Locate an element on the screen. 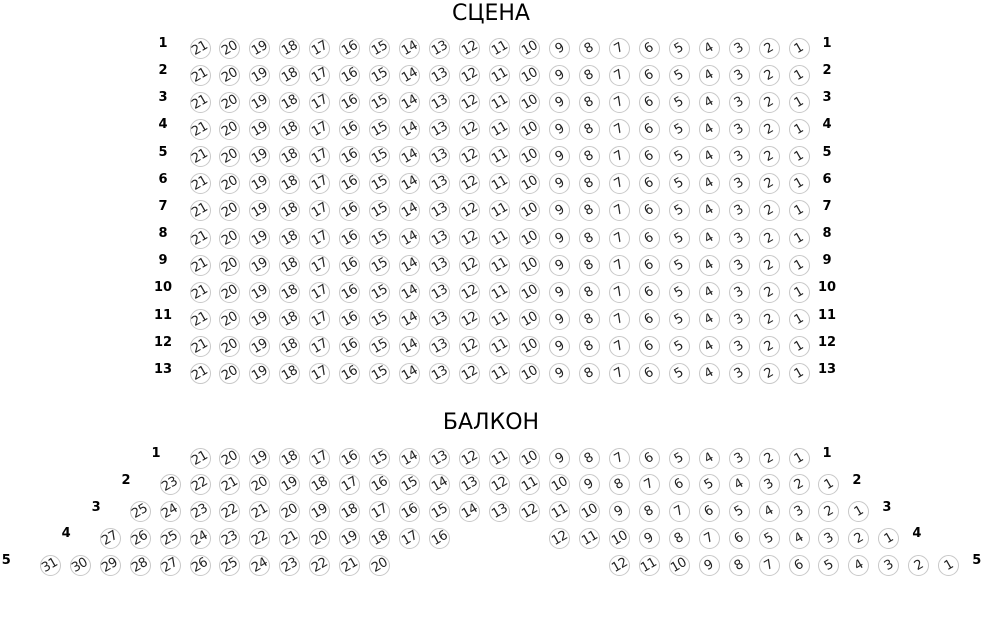  balcony-seat: 3 is located at coordinates (769, 485).